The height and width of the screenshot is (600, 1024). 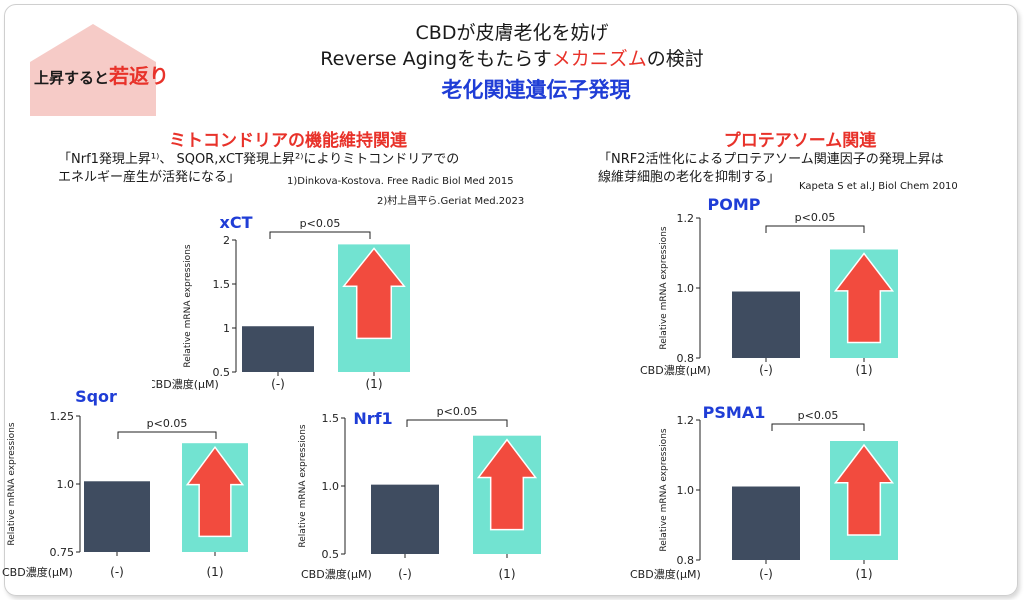 I want to click on title-line-2-before: Reverse Agingをもたらす, so click(x=436, y=59).